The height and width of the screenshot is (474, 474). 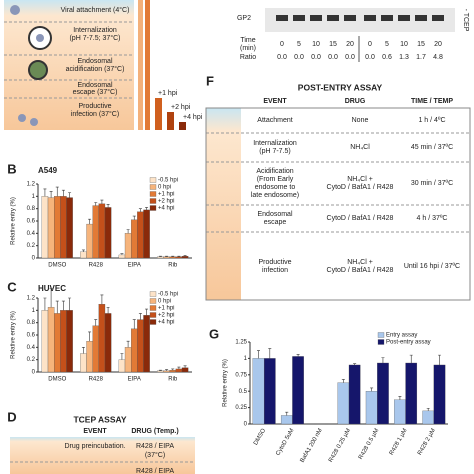 I want to click on ratio-value: 0.0, so click(x=282, y=57).